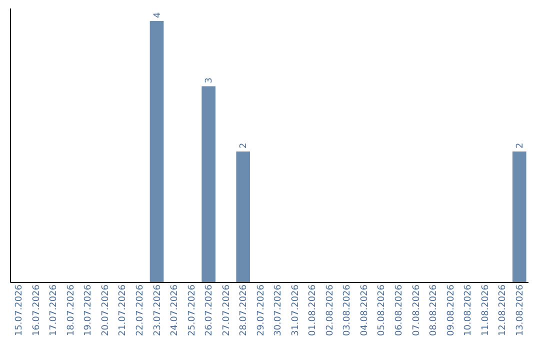 The height and width of the screenshot is (340, 540). I want to click on x-tick-label: 27.07.2026, so click(227, 310).